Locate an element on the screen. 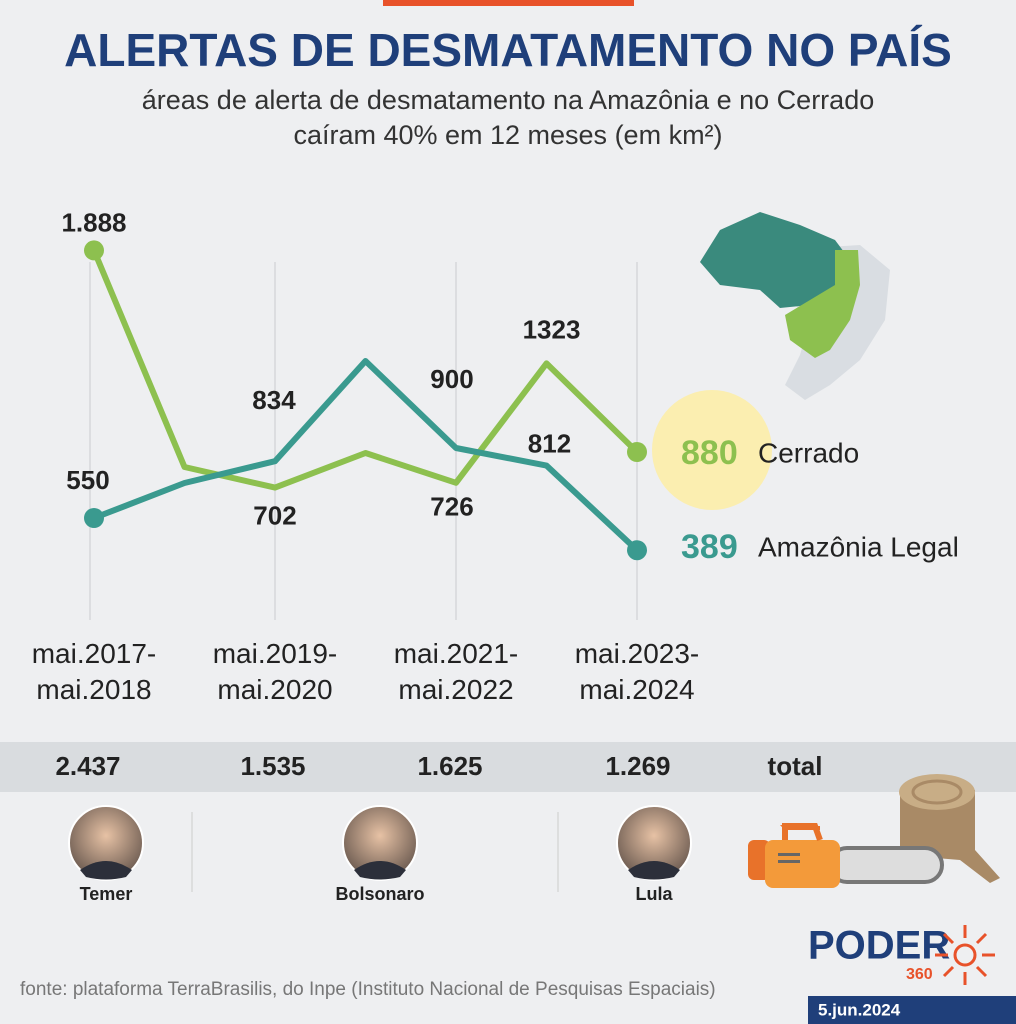  logo-text: PODER is located at coordinates (879, 946).